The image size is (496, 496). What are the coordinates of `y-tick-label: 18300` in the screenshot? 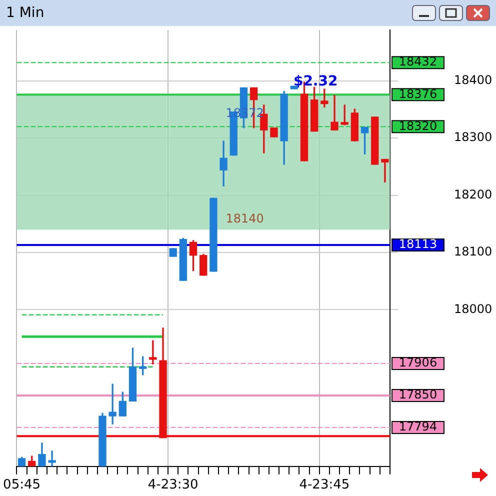 It's located at (473, 137).